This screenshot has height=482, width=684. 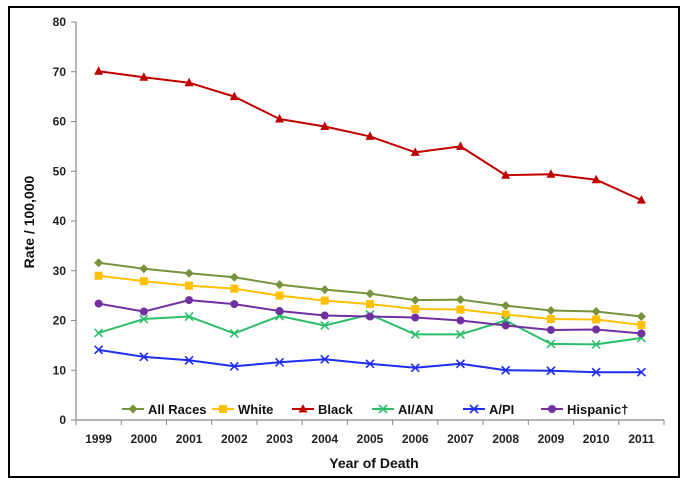 I want to click on legend-item-ai-an: AI/AN, so click(x=402, y=409).